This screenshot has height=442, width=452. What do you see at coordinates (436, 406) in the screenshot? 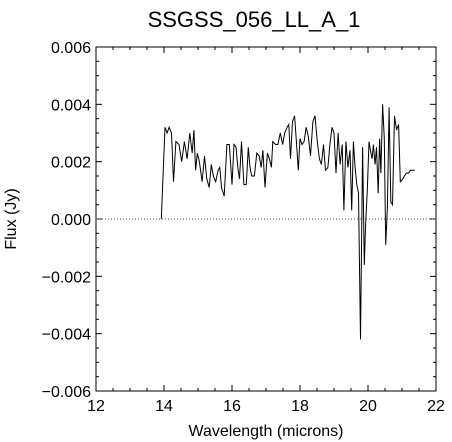
I see `x-tick-label: 22` at bounding box center [436, 406].